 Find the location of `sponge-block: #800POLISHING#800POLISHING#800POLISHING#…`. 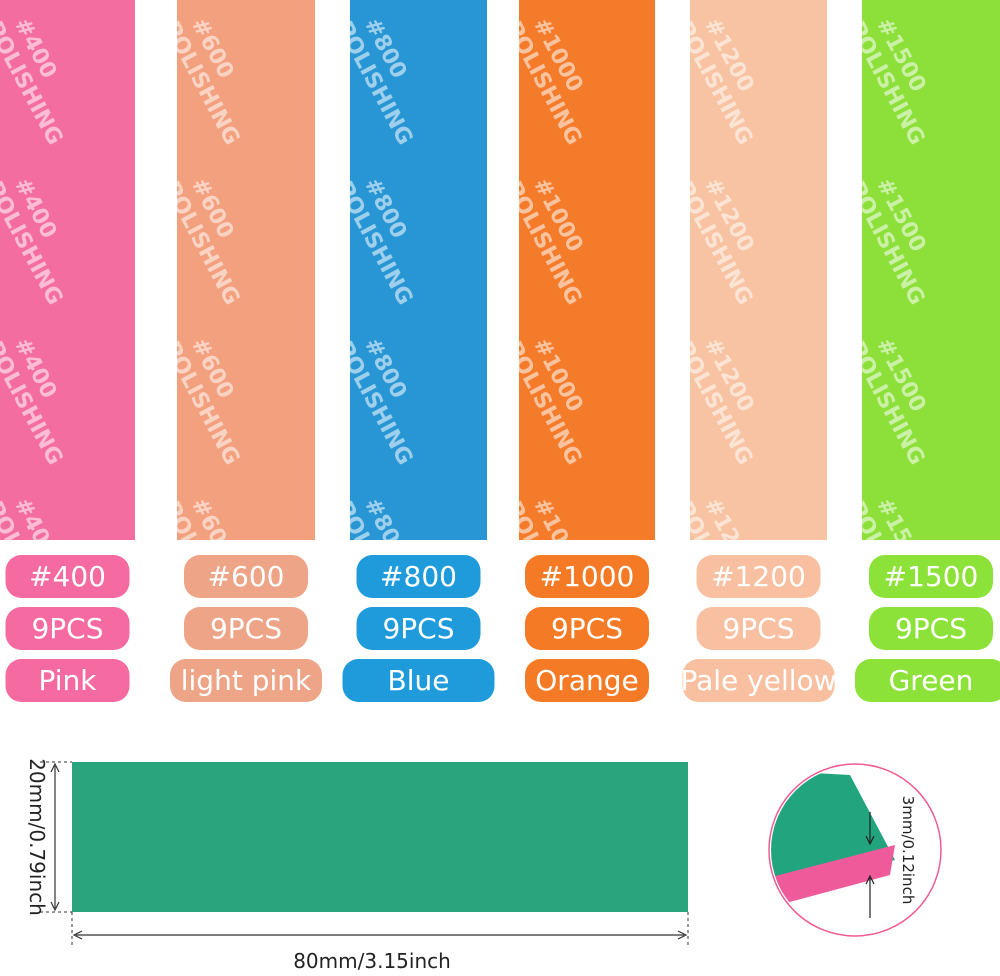

sponge-block: #800POLISHING#800POLISHING#800POLISHING#… is located at coordinates (418, 270).